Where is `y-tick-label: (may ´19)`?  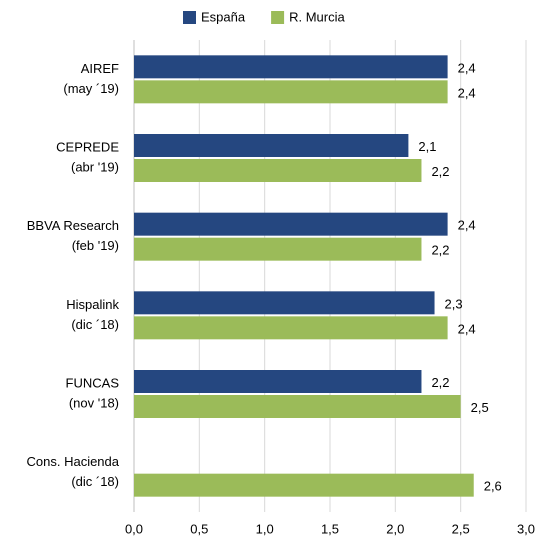
y-tick-label: (may ´19) is located at coordinates (91, 88).